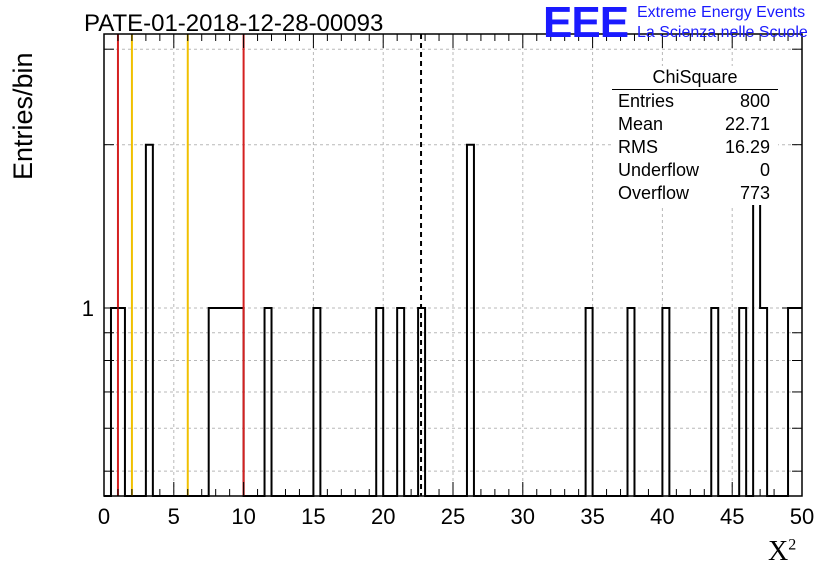 Image resolution: width=836 pixels, height=572 pixels. I want to click on stats-row-underflow: Underflow 0, so click(695, 170).